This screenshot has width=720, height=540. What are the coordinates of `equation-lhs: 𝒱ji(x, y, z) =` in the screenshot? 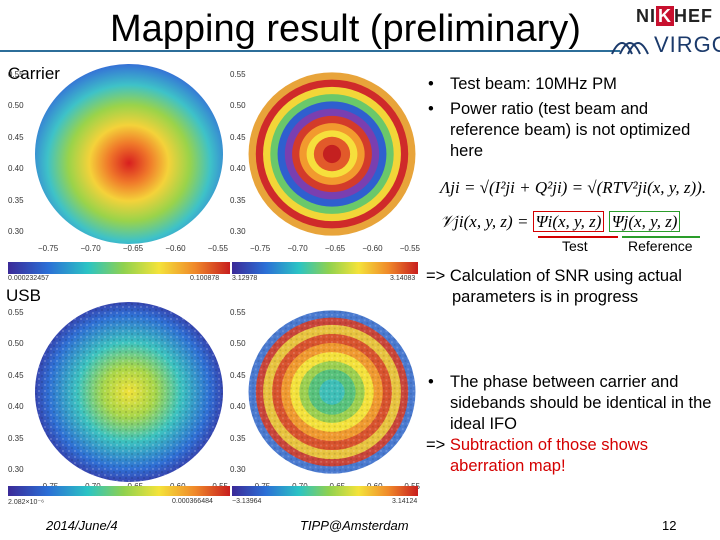 It's located at (486, 221).